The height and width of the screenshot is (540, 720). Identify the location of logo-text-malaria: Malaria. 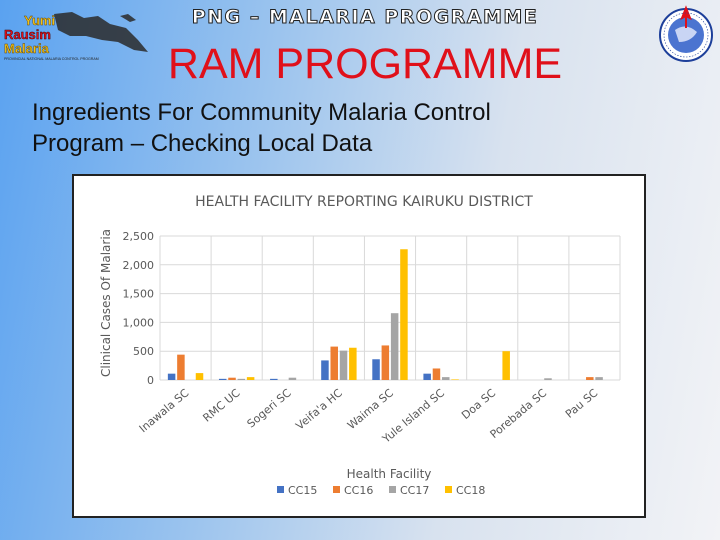
(27, 48).